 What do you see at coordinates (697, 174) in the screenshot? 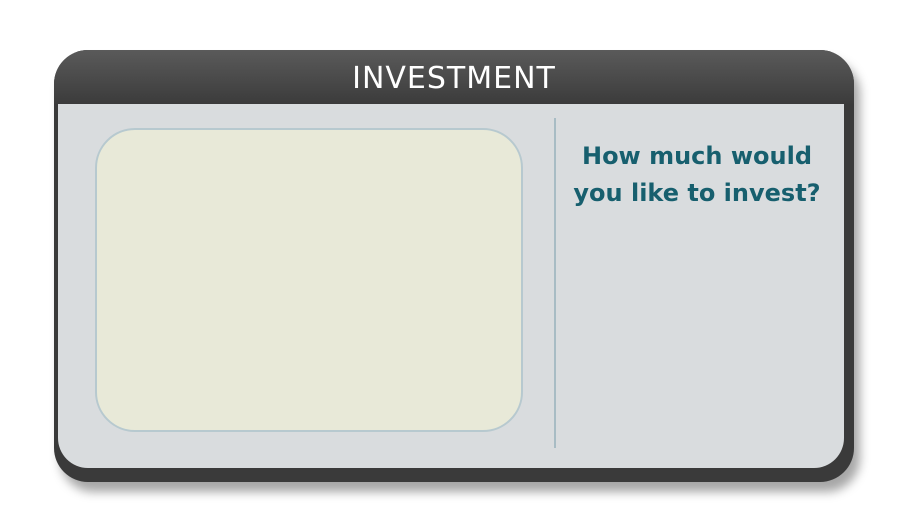
I see `investment-question: How much would you like to invest?` at bounding box center [697, 174].